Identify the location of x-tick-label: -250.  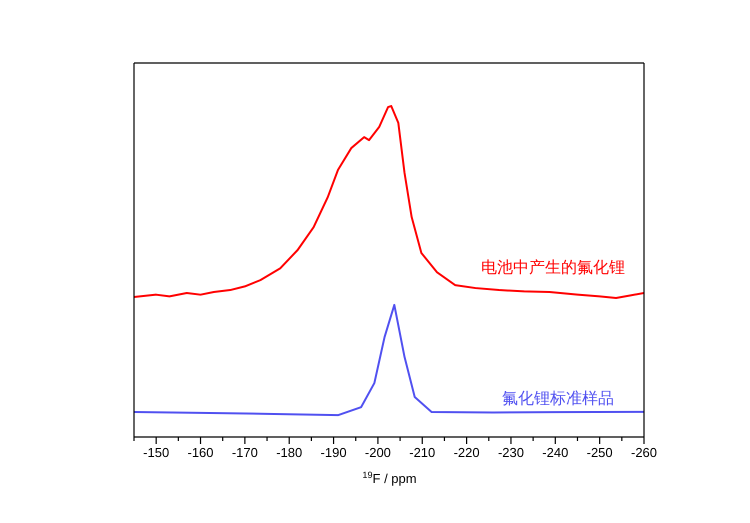
(599, 452).